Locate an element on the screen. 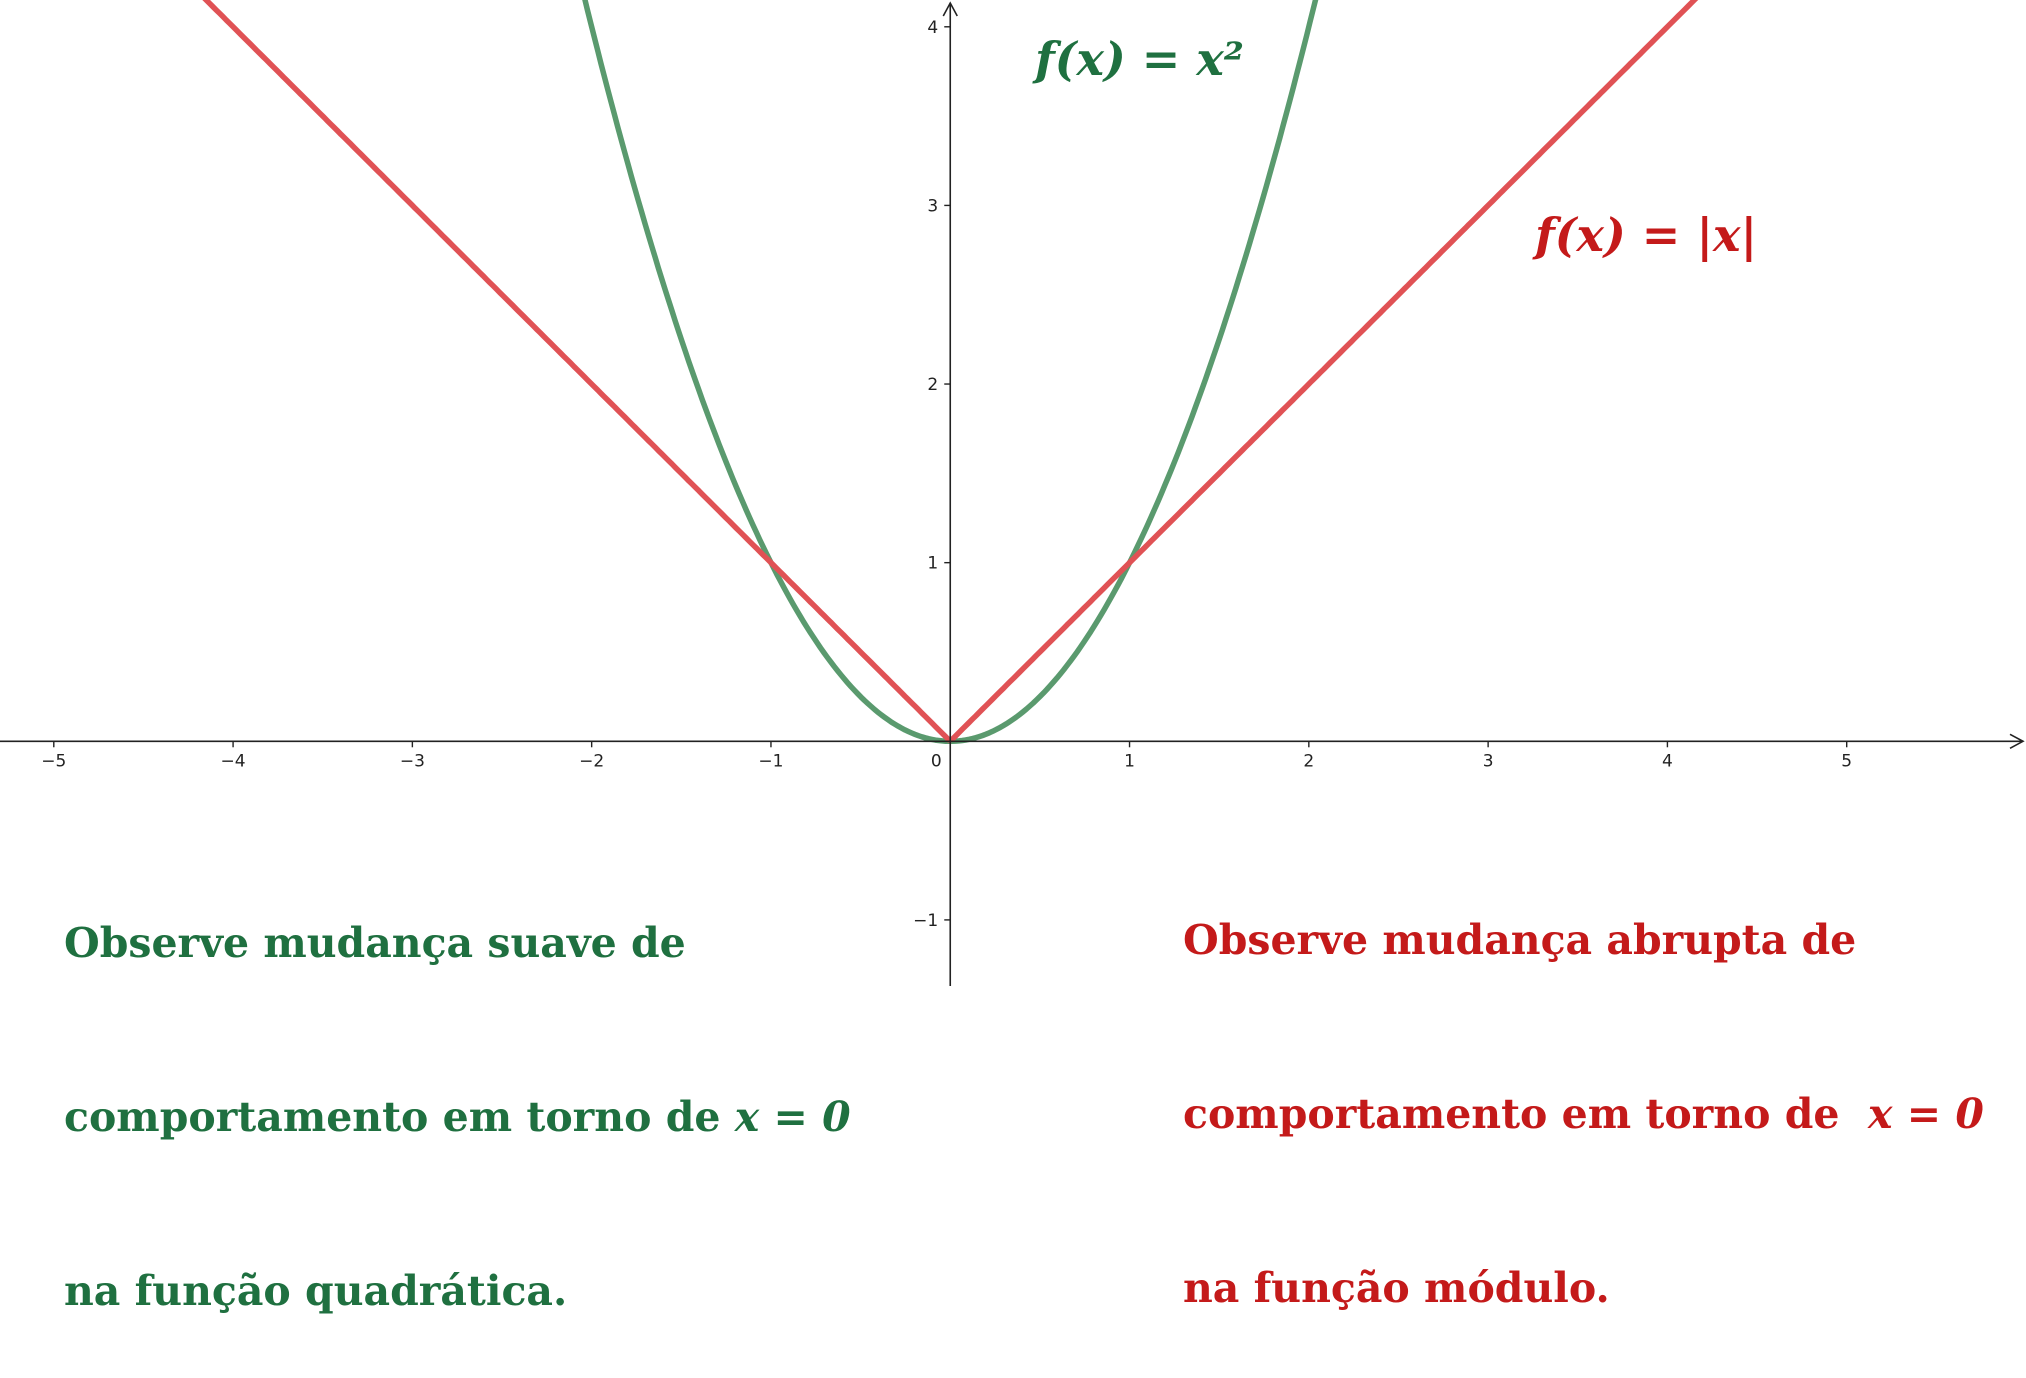 This screenshot has height=1378, width=2026. quadratic-note-math: x = 0 is located at coordinates (792, 1117).